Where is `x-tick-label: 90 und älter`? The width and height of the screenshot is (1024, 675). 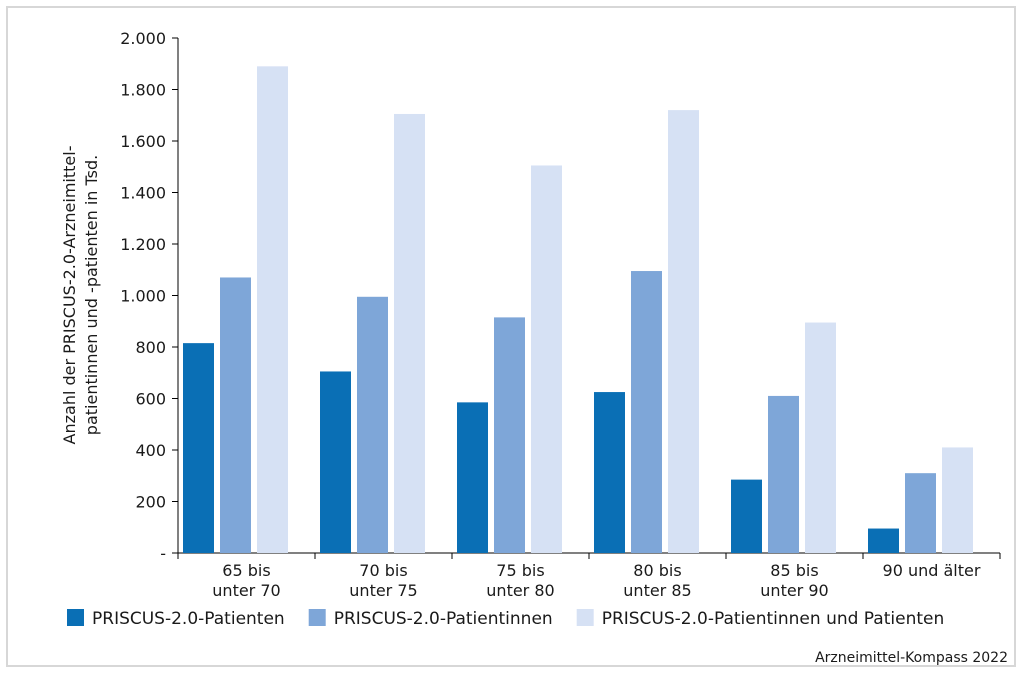
x-tick-label: 90 und älter is located at coordinates (932, 570).